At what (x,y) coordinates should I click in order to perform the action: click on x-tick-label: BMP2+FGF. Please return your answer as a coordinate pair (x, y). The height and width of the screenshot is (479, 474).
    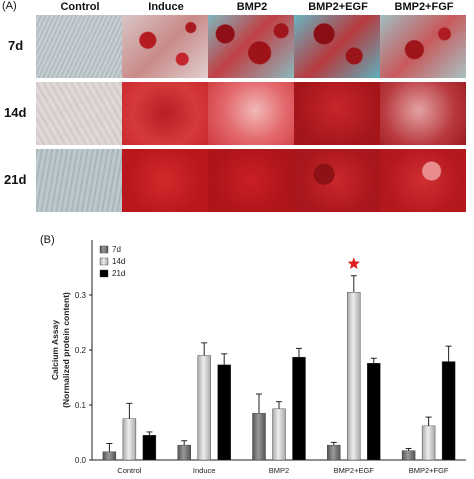
    Looking at the image, I should click on (429, 470).